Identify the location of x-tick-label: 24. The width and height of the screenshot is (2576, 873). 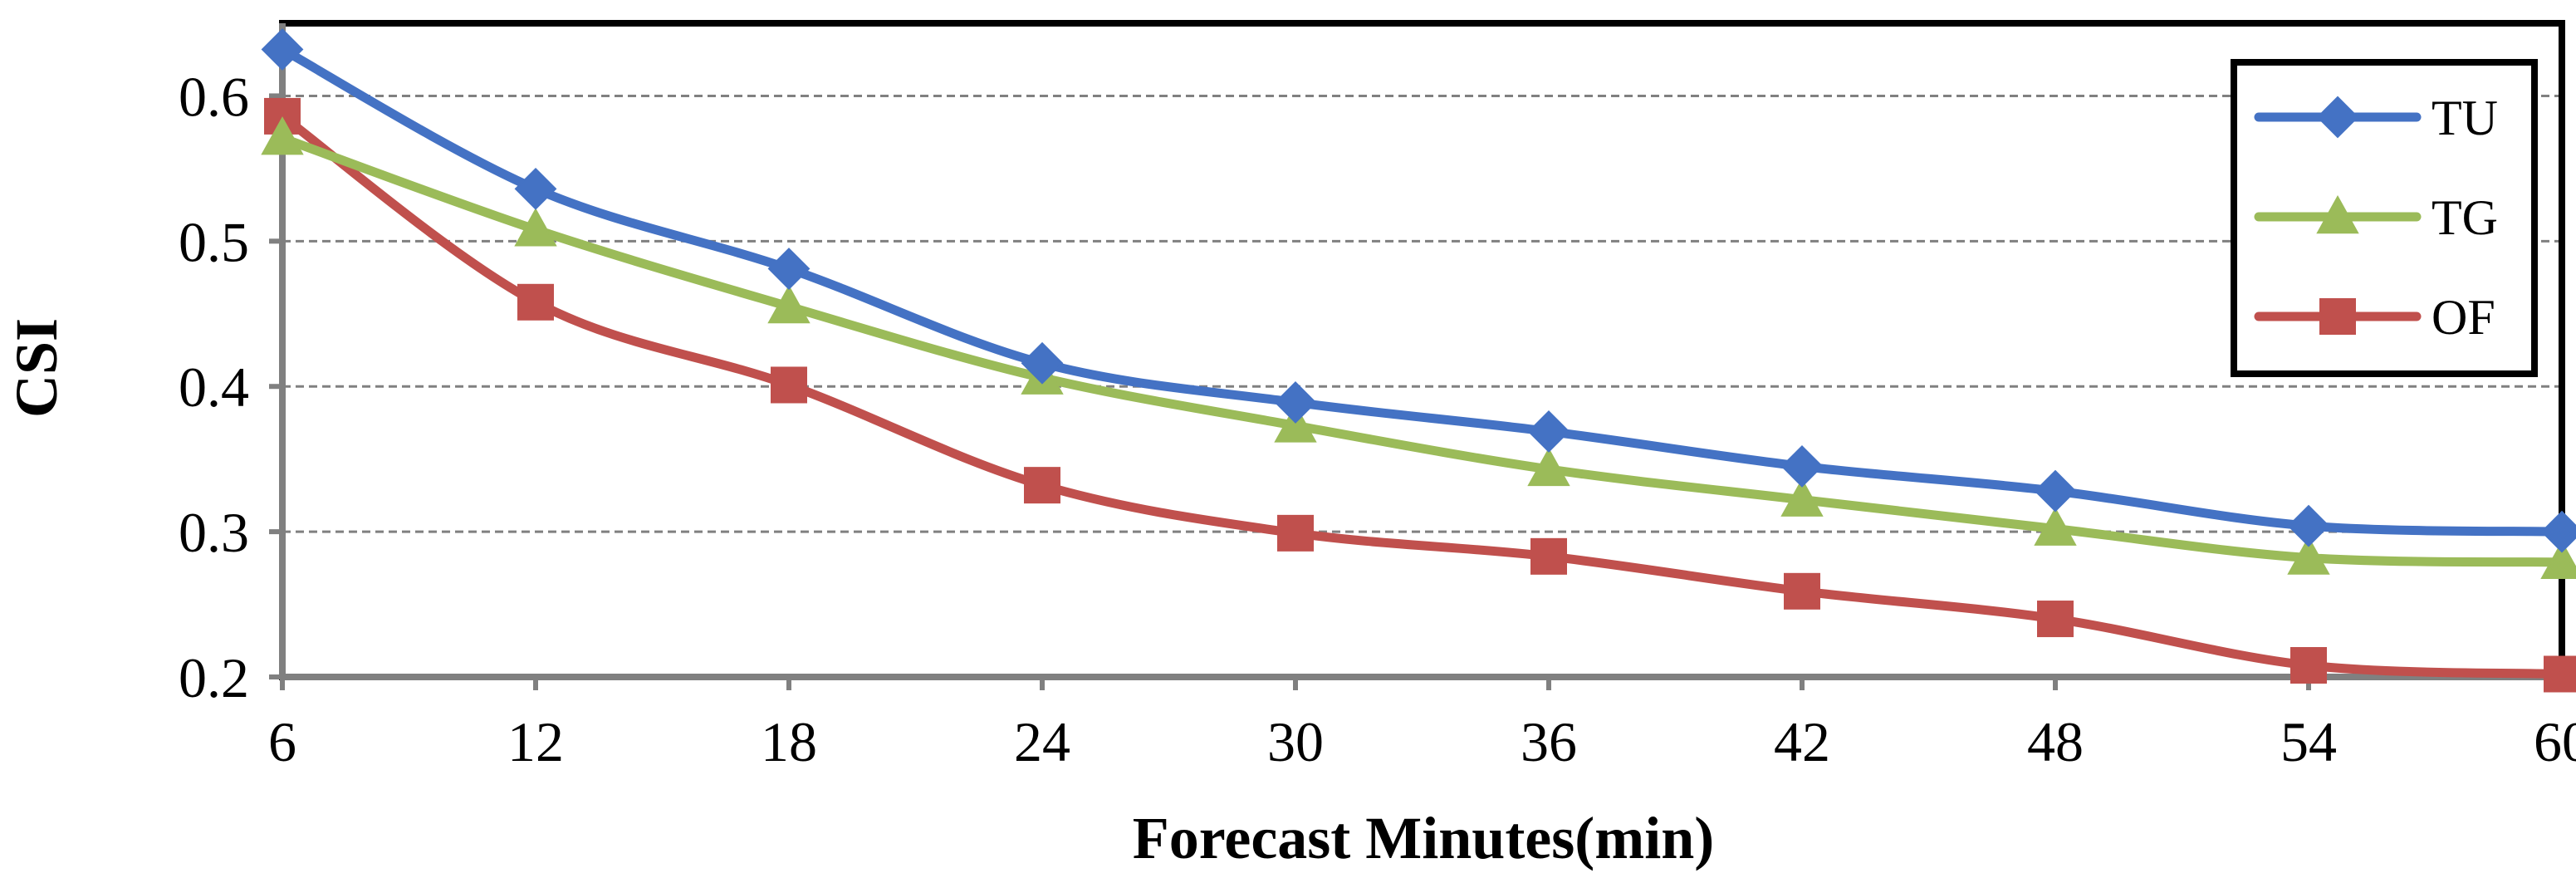
(1042, 741).